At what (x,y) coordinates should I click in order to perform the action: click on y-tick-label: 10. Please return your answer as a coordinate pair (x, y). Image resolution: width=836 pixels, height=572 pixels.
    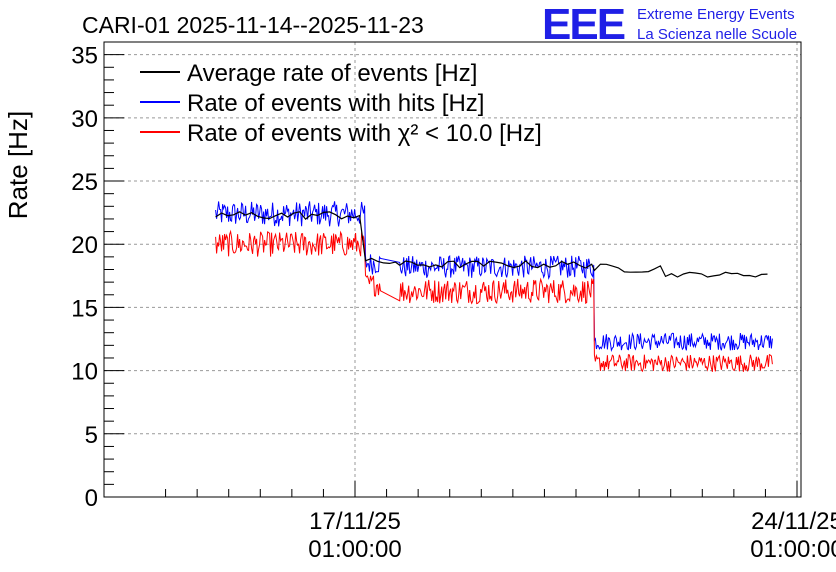
    Looking at the image, I should click on (84, 372).